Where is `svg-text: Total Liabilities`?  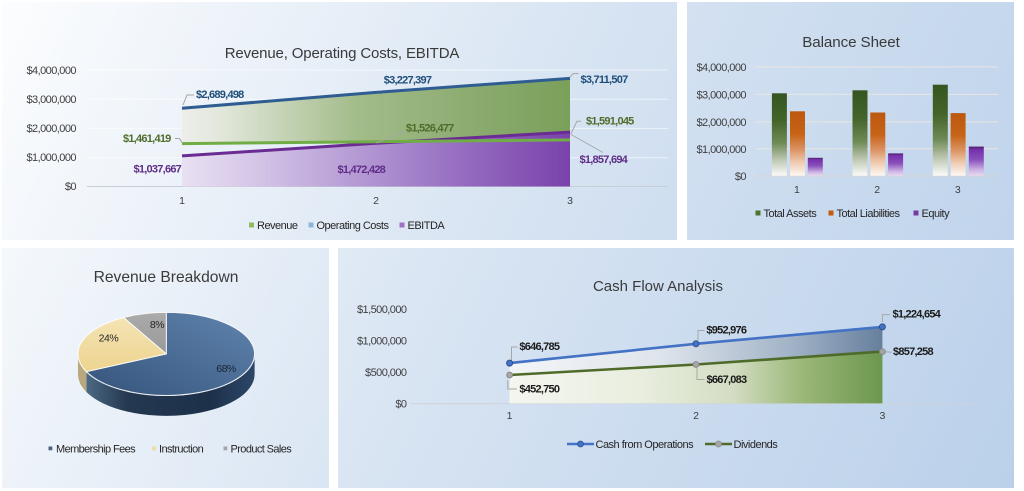
svg-text: Total Liabilities is located at coordinates (869, 214).